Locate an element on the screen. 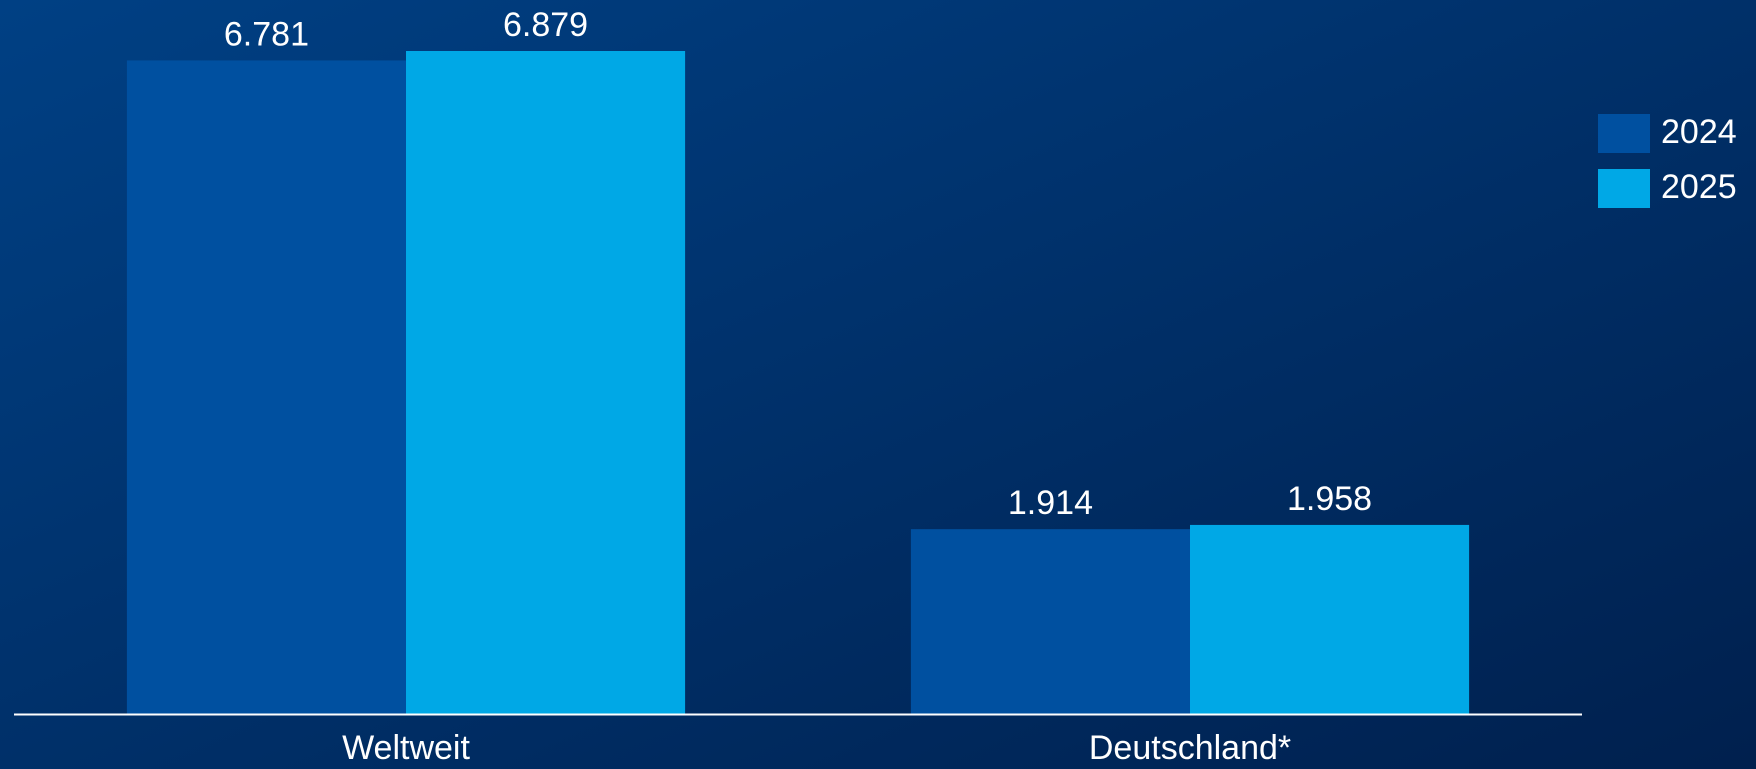 The width and height of the screenshot is (1756, 769). data-label: 1.958 is located at coordinates (1329, 499).